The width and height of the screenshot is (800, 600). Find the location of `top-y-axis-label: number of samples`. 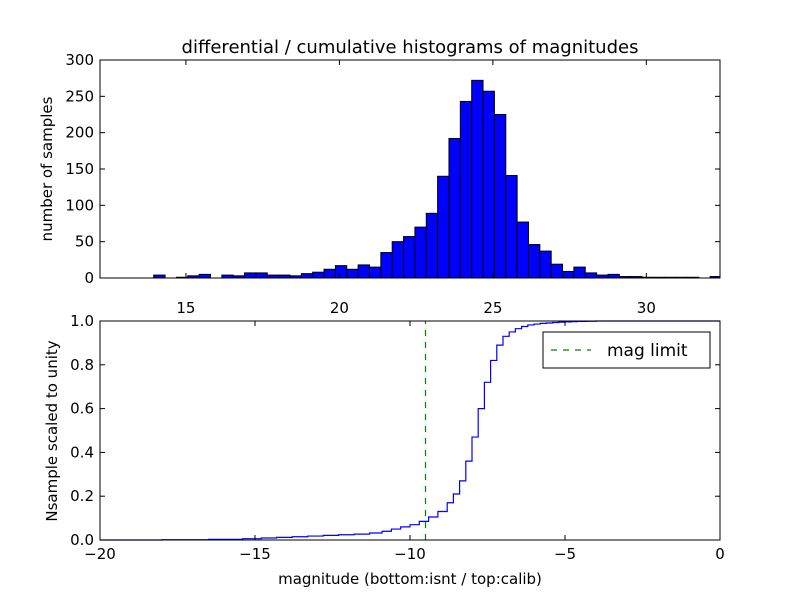

top-y-axis-label: number of samples is located at coordinates (47, 168).